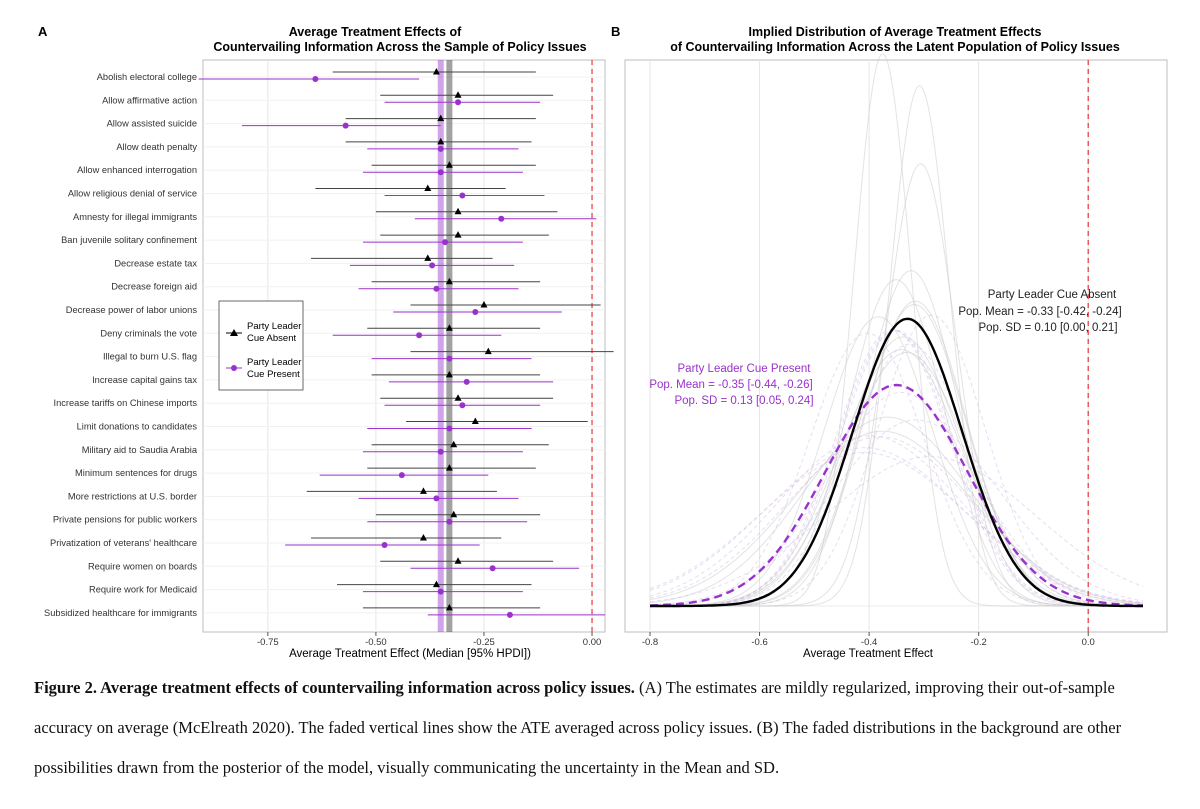  Describe the element at coordinates (136, 473) in the screenshot. I see `category-label: Minimum sentences for drugs` at that location.